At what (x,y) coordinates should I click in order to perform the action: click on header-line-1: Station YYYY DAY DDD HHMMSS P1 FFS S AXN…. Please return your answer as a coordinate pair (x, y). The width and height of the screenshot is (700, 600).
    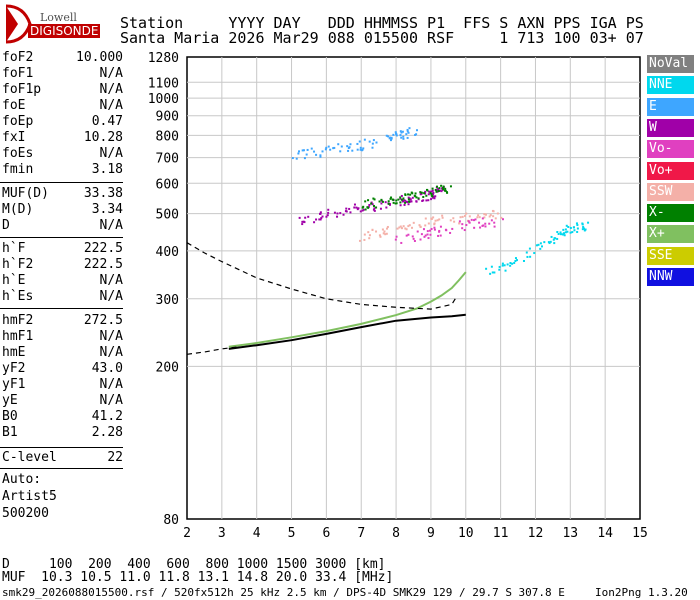
    Looking at the image, I should click on (382, 23).